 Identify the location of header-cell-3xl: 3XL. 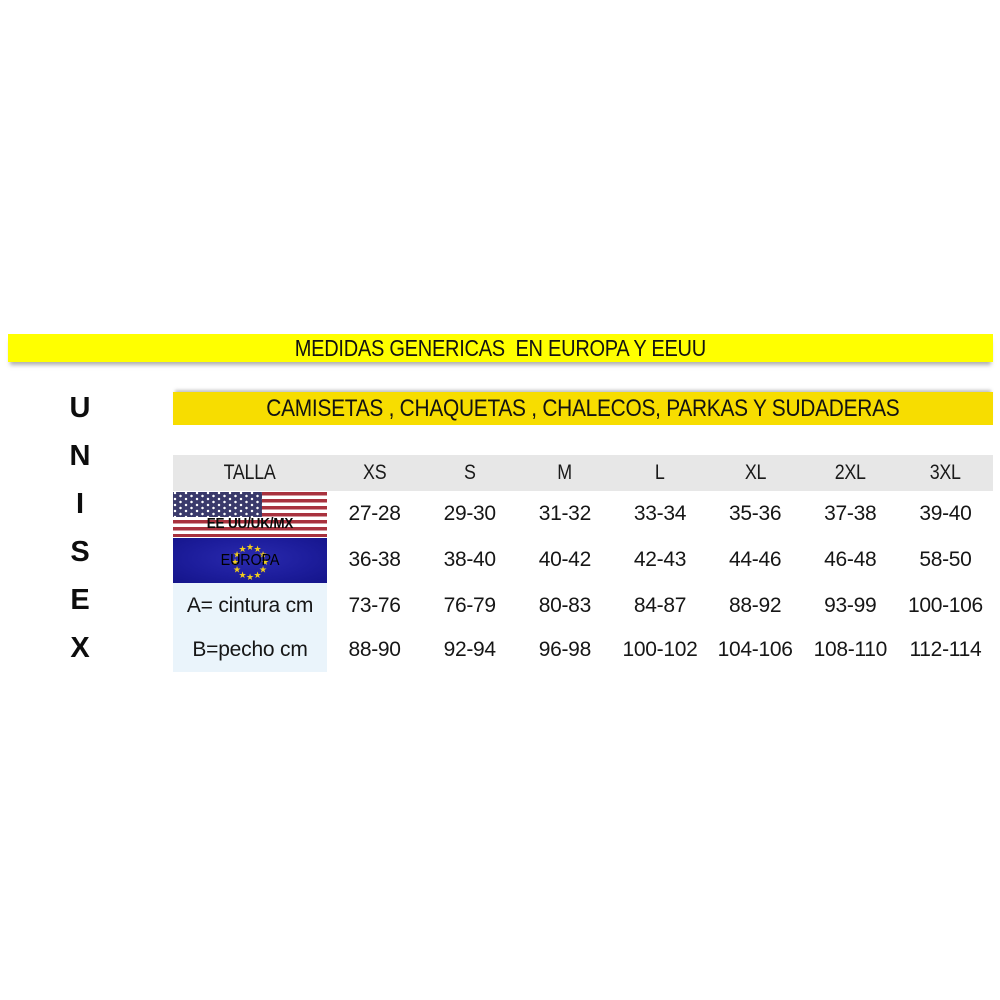
(945, 473).